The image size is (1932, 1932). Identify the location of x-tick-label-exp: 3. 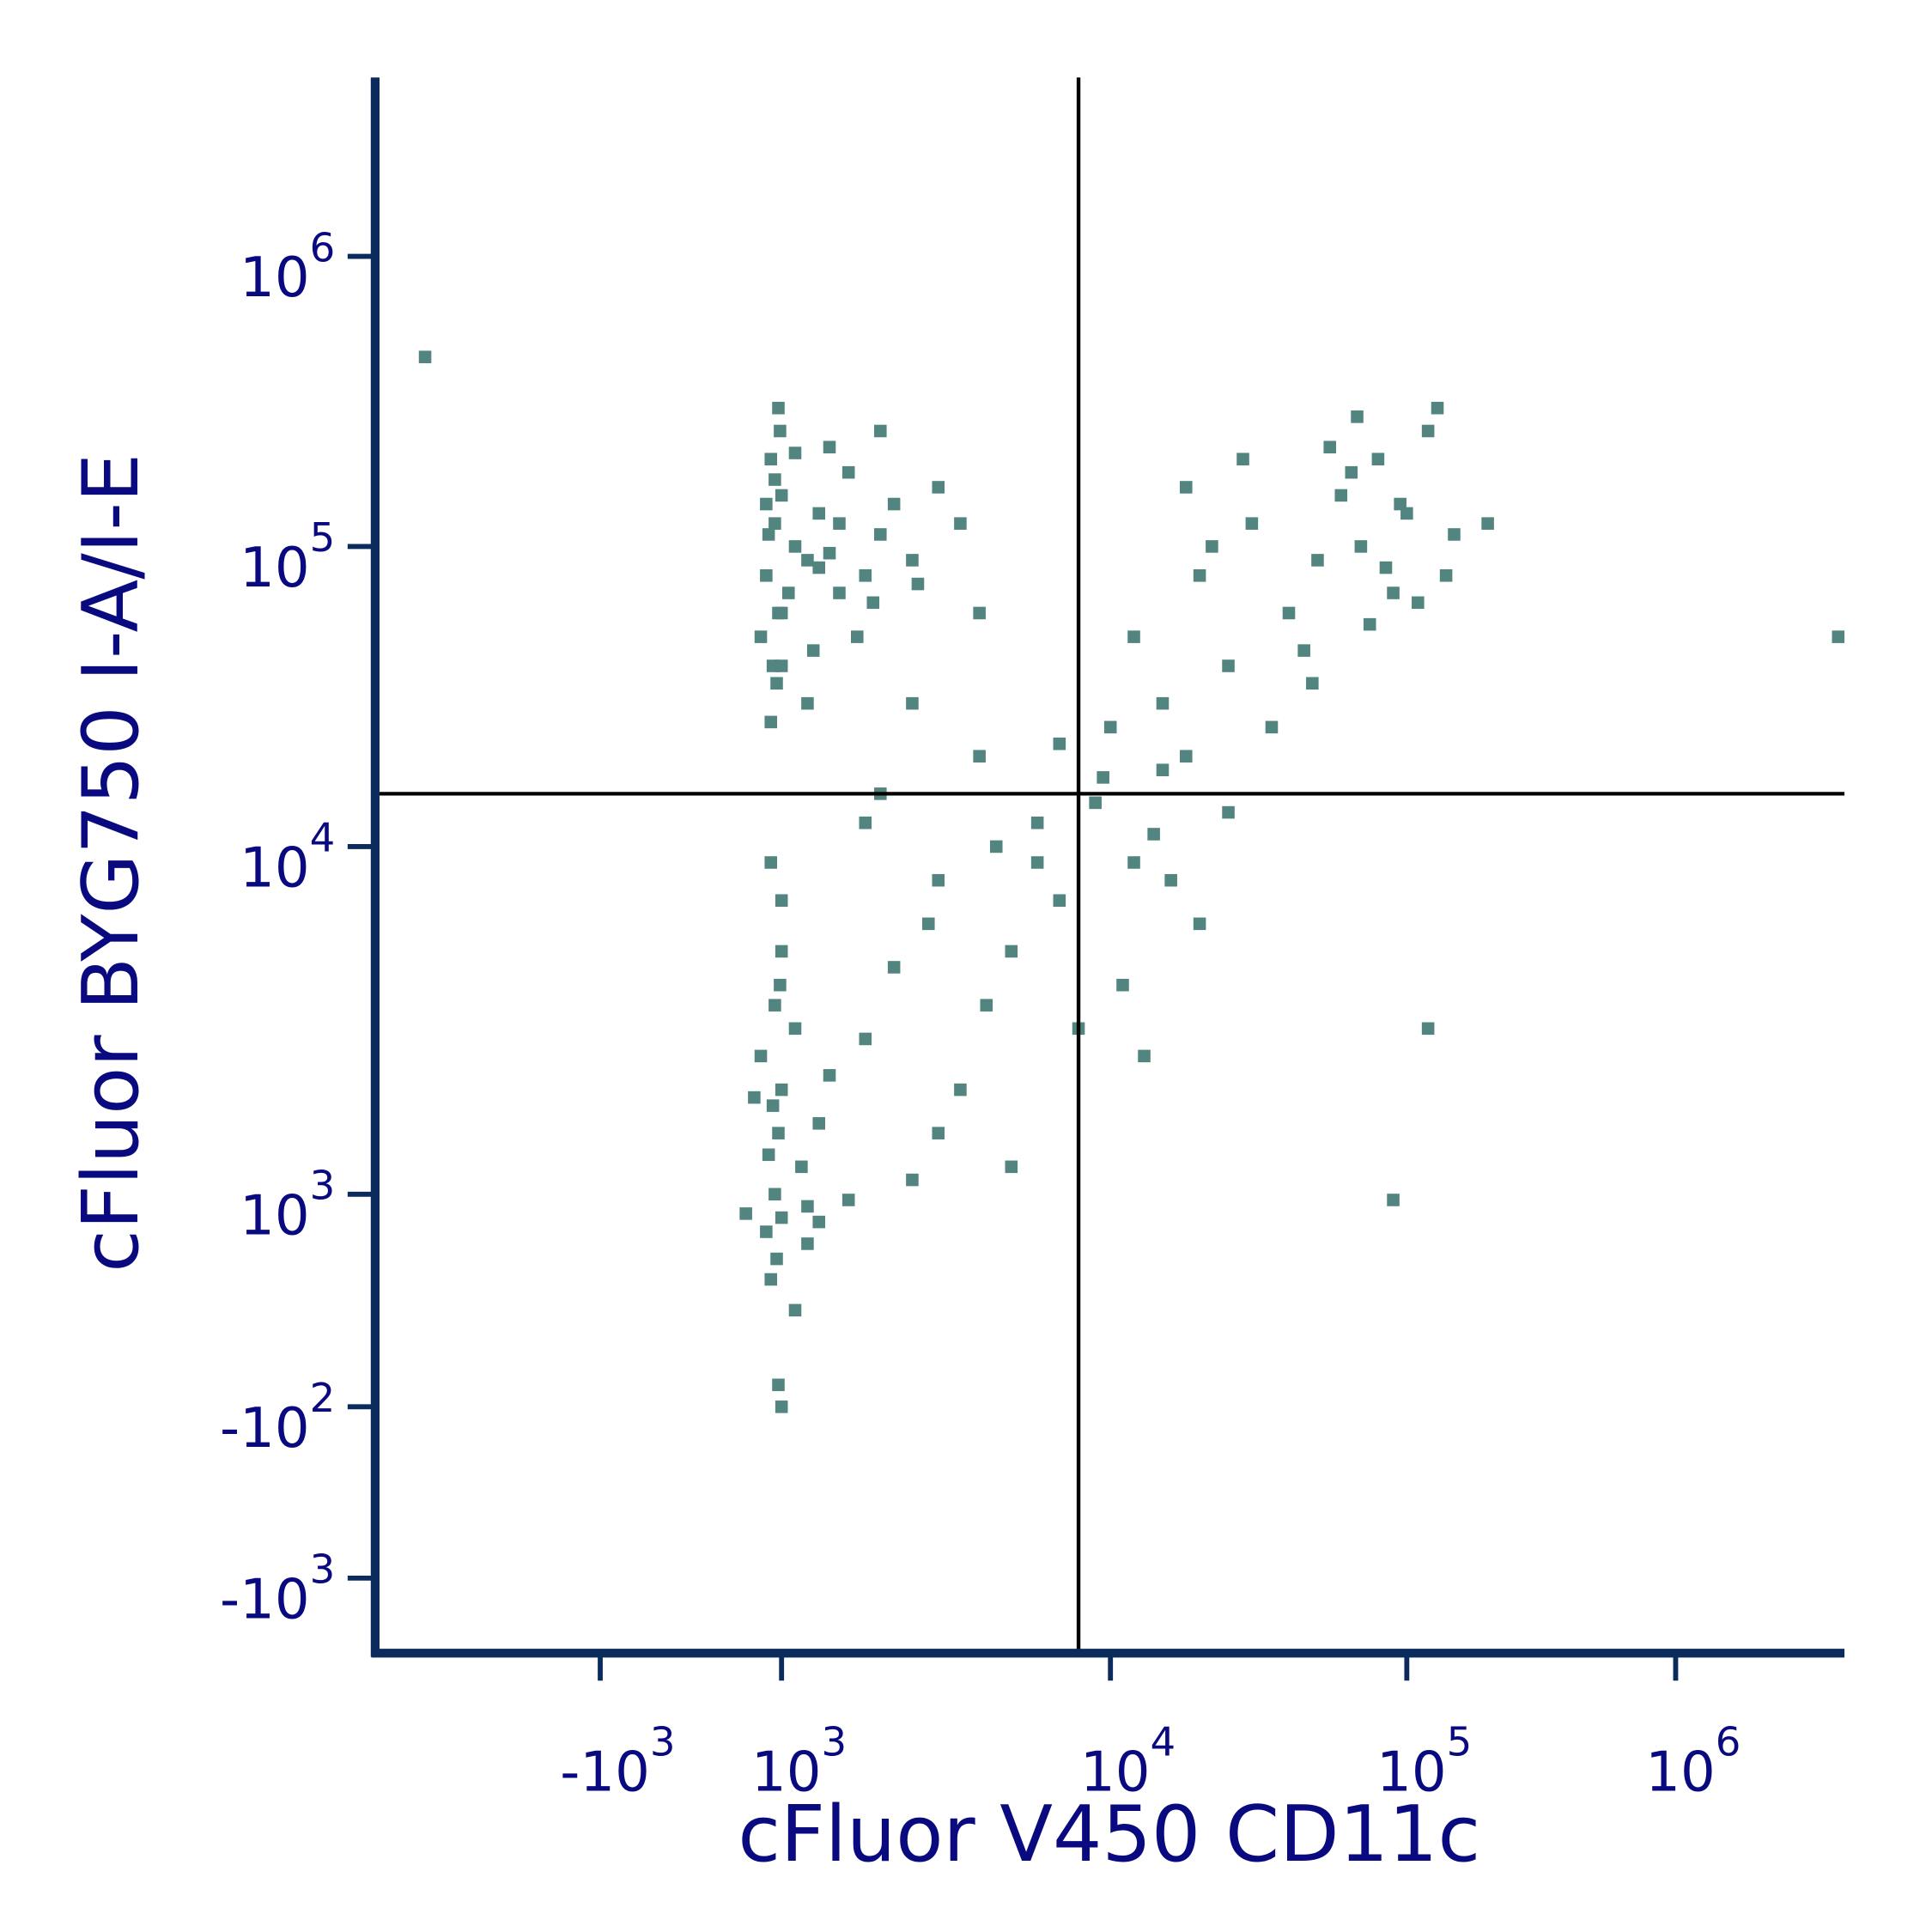
(663, 1742).